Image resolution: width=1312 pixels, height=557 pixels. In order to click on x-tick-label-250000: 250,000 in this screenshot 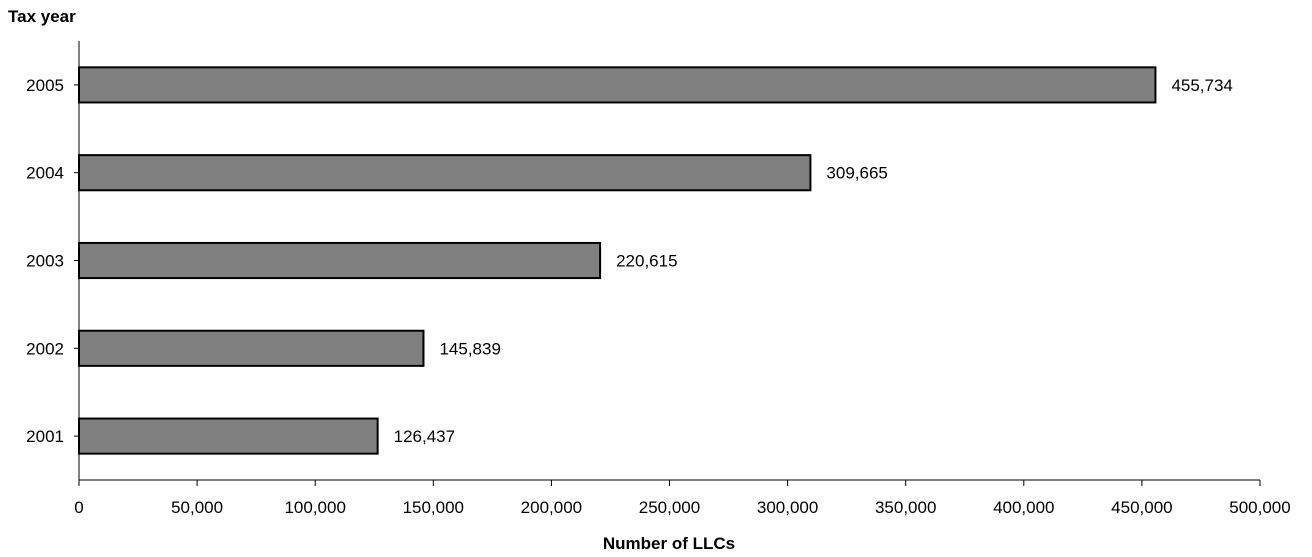, I will do `click(669, 507)`.